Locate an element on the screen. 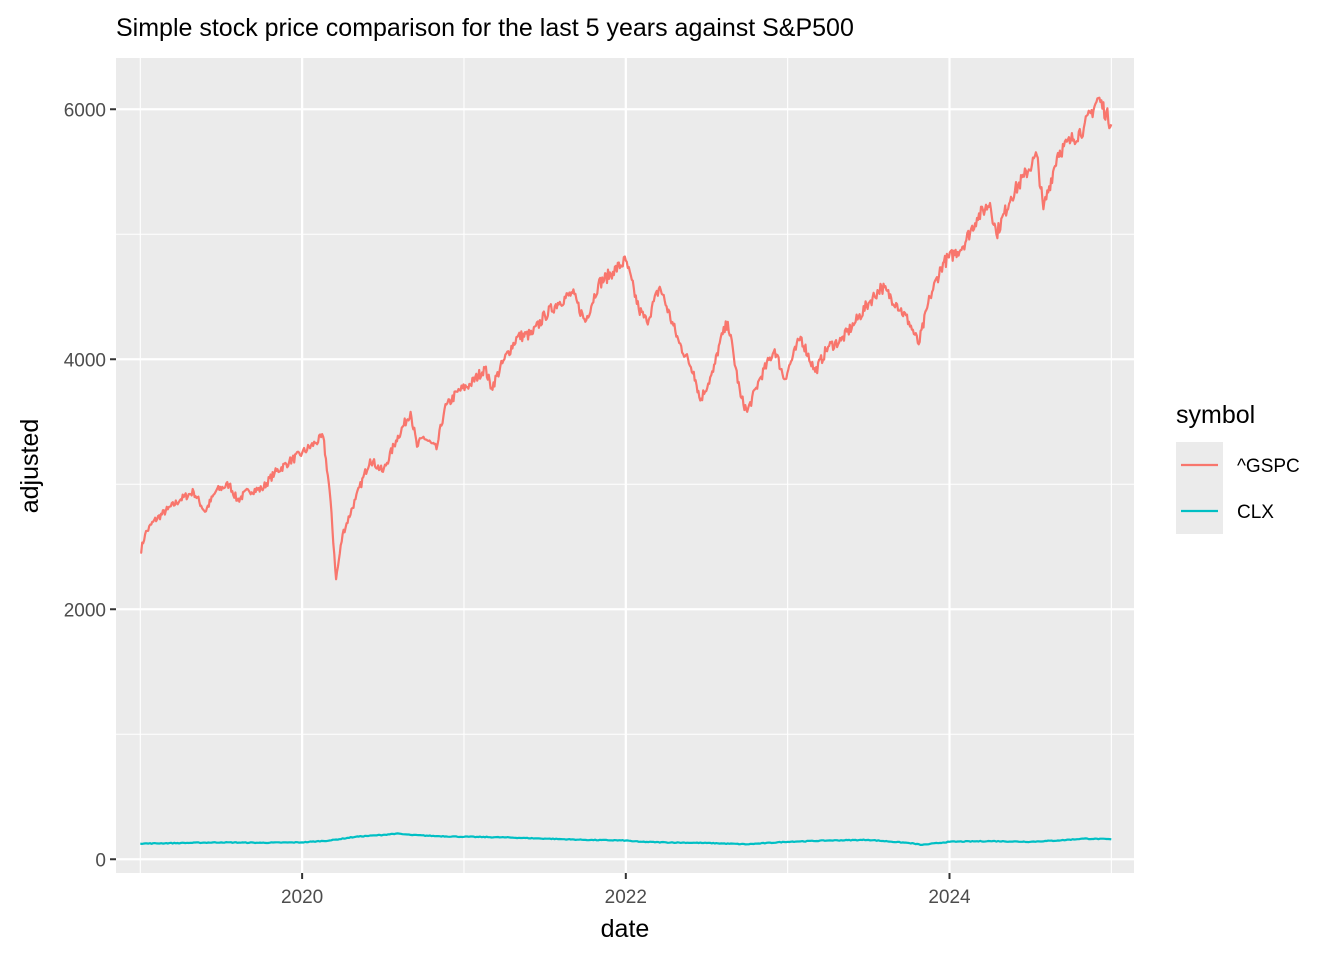 The image size is (1344, 960). x-axis-title: date is located at coordinates (625, 929).